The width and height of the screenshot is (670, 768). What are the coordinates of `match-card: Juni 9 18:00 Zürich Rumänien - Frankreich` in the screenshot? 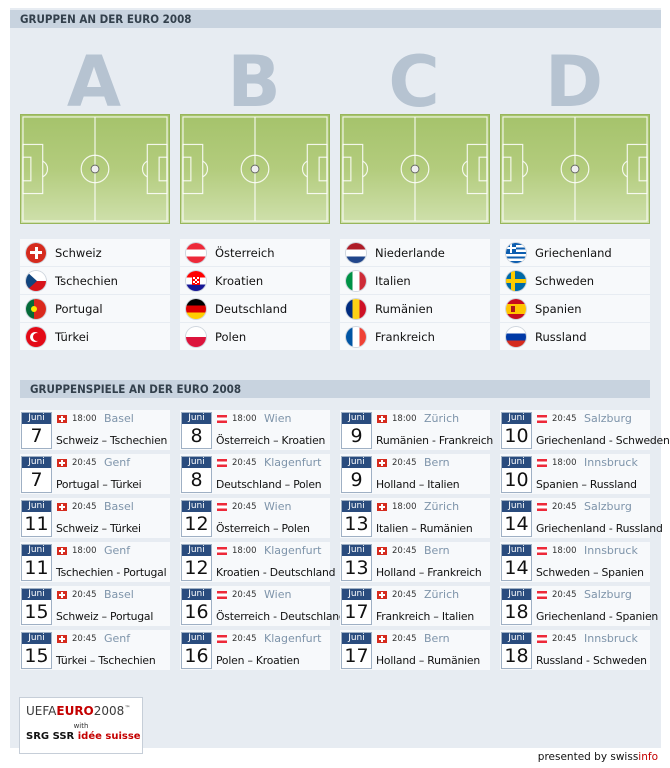 It's located at (416, 430).